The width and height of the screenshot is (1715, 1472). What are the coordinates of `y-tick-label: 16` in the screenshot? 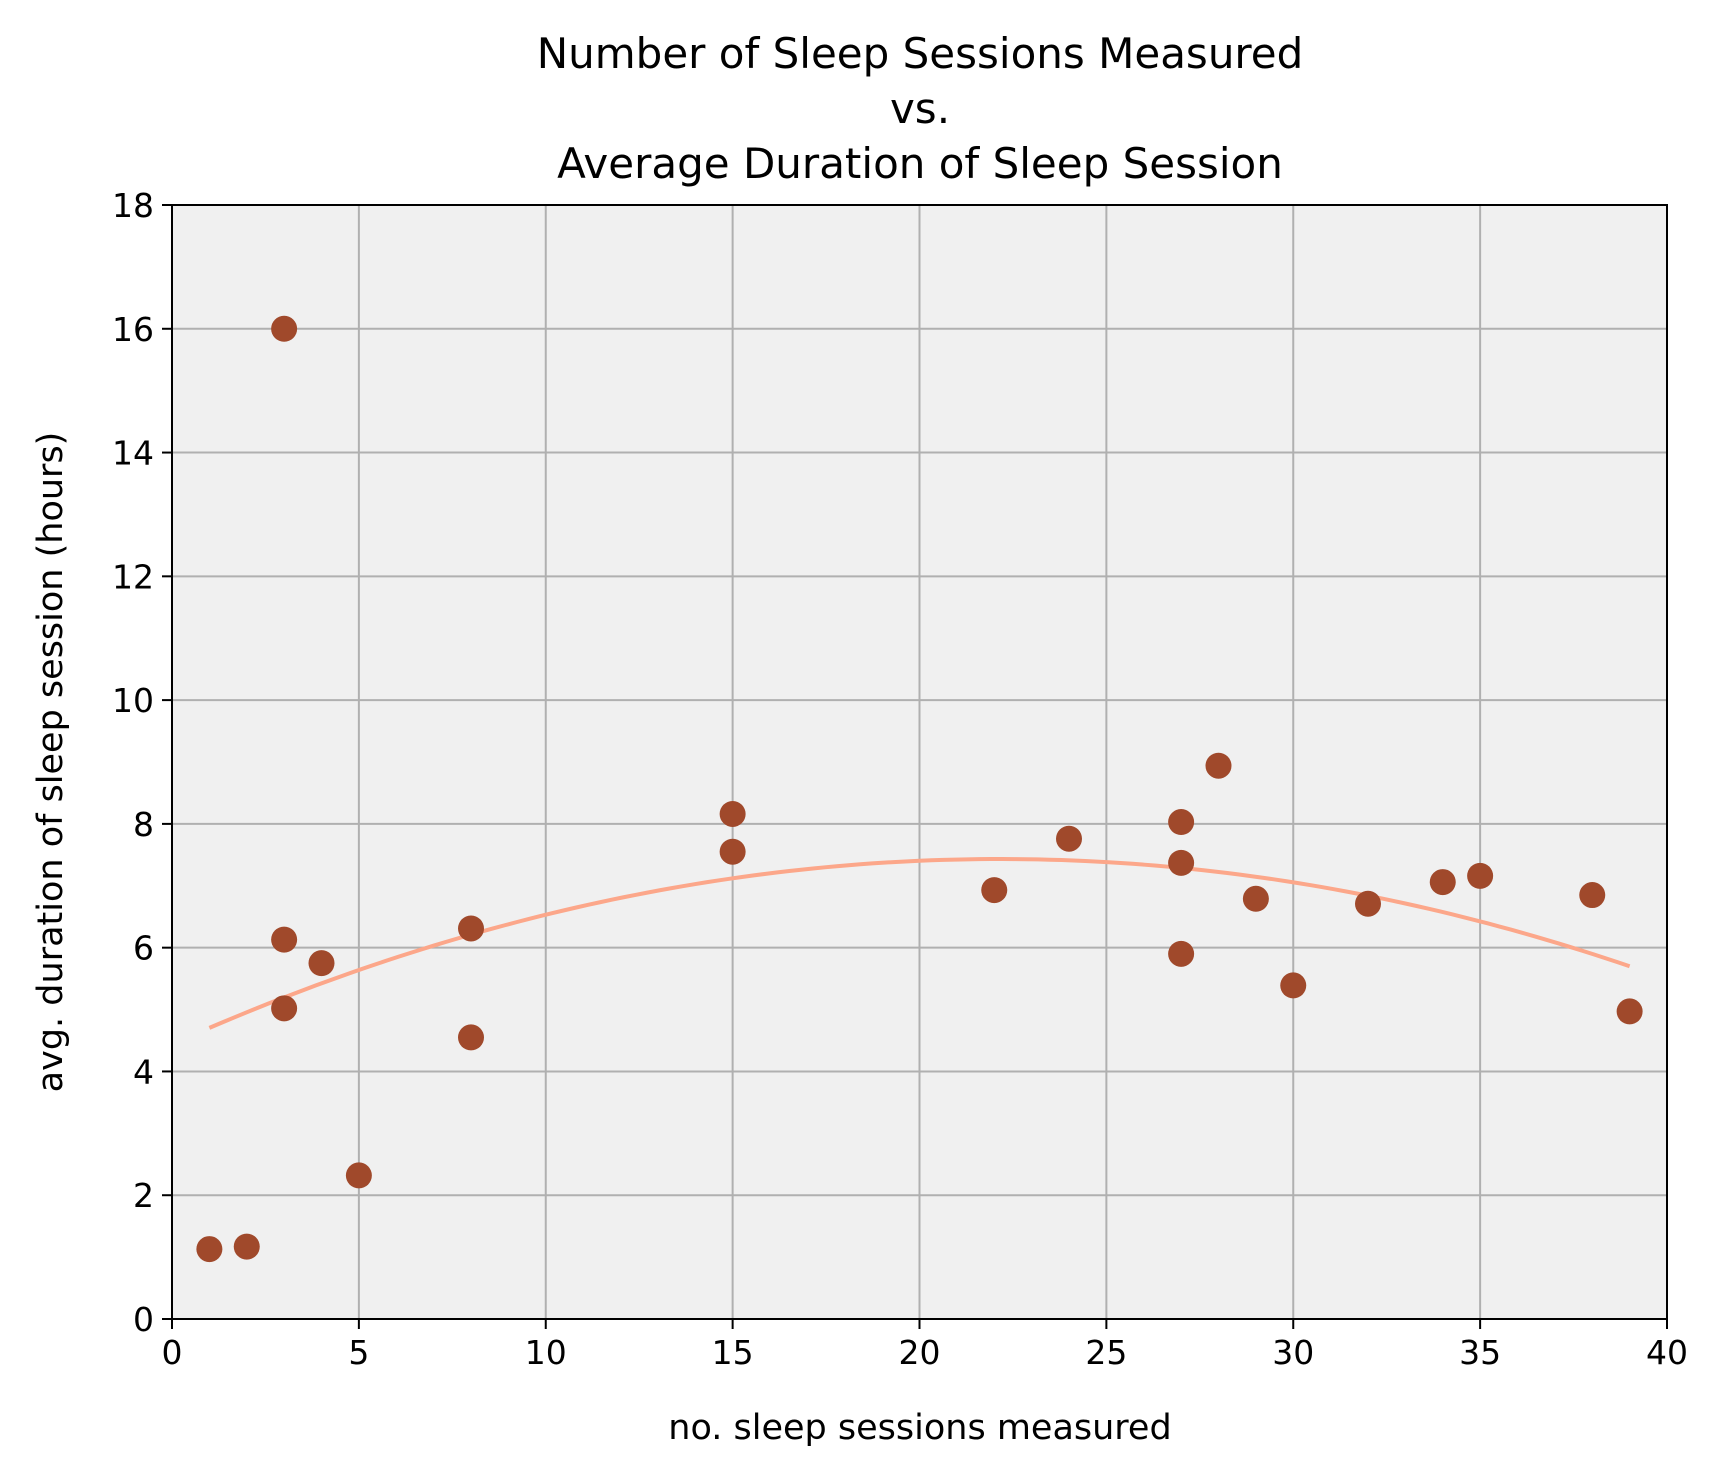 It's located at (133, 329).